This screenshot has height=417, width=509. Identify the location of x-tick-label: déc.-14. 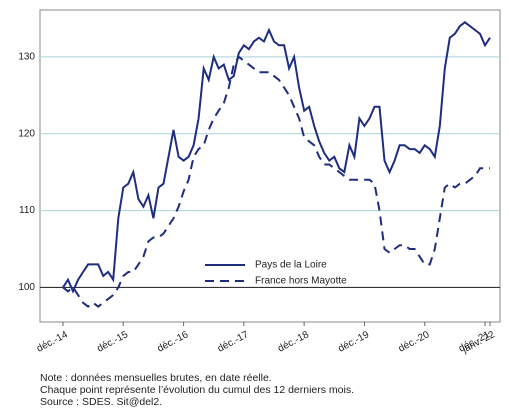
(52, 342).